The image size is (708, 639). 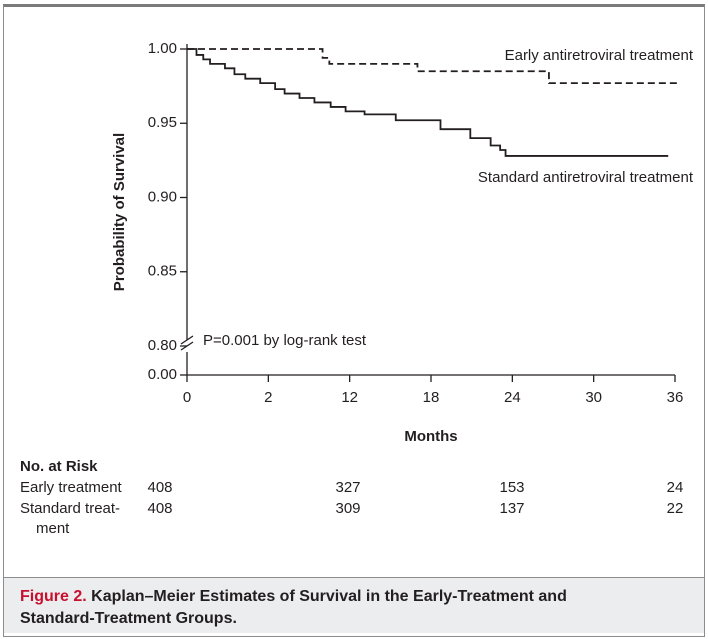 I want to click on x-tick-label: 0, so click(x=187, y=397).